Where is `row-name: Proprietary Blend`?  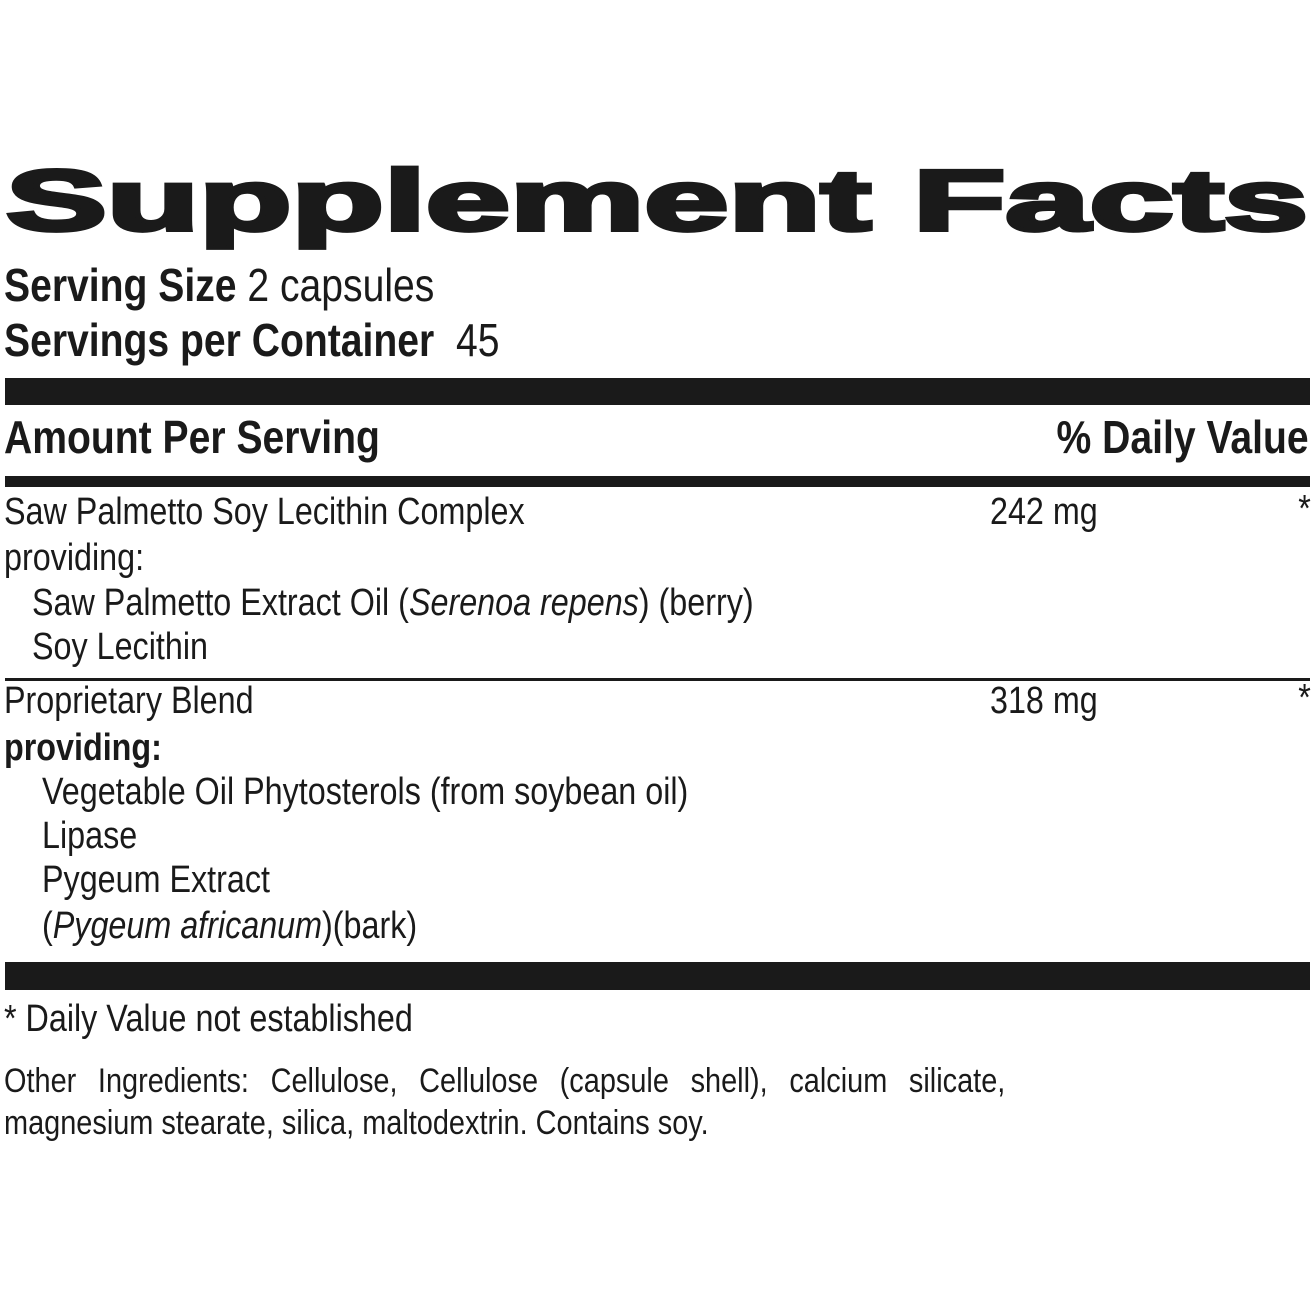 row-name: Proprietary Blend is located at coordinates (129, 701).